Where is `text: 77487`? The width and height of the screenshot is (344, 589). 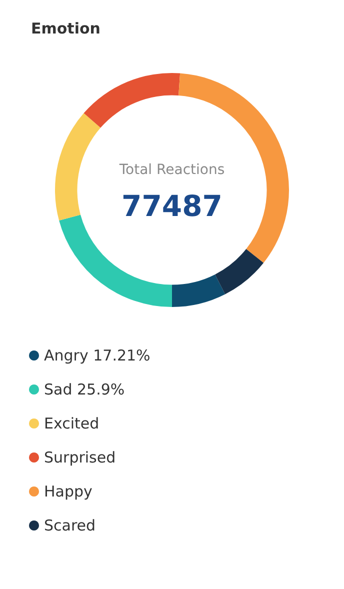
text: 77487 is located at coordinates (172, 206).